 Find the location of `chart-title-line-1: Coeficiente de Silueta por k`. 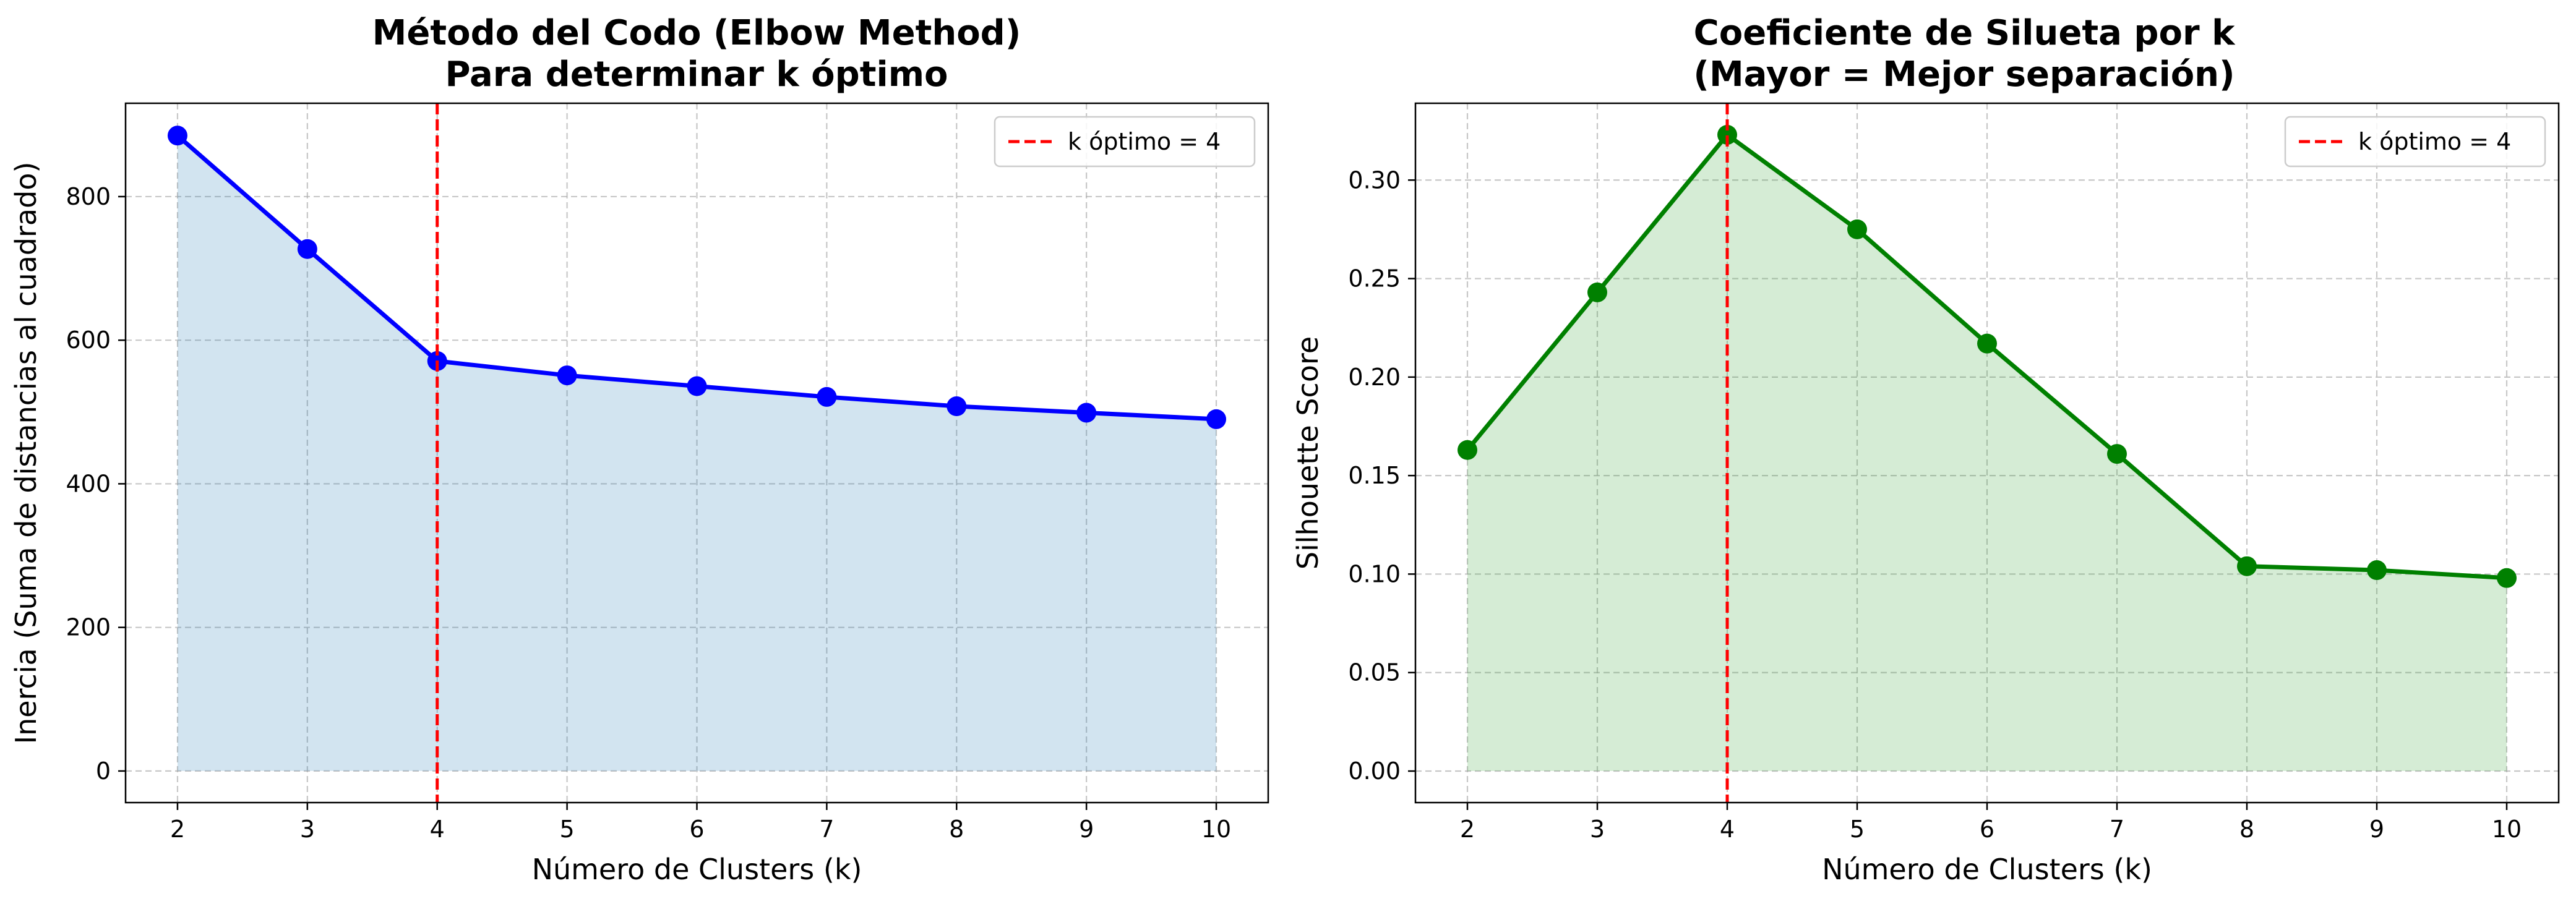

chart-title-line-1: Coeficiente de Silueta por k is located at coordinates (1965, 33).